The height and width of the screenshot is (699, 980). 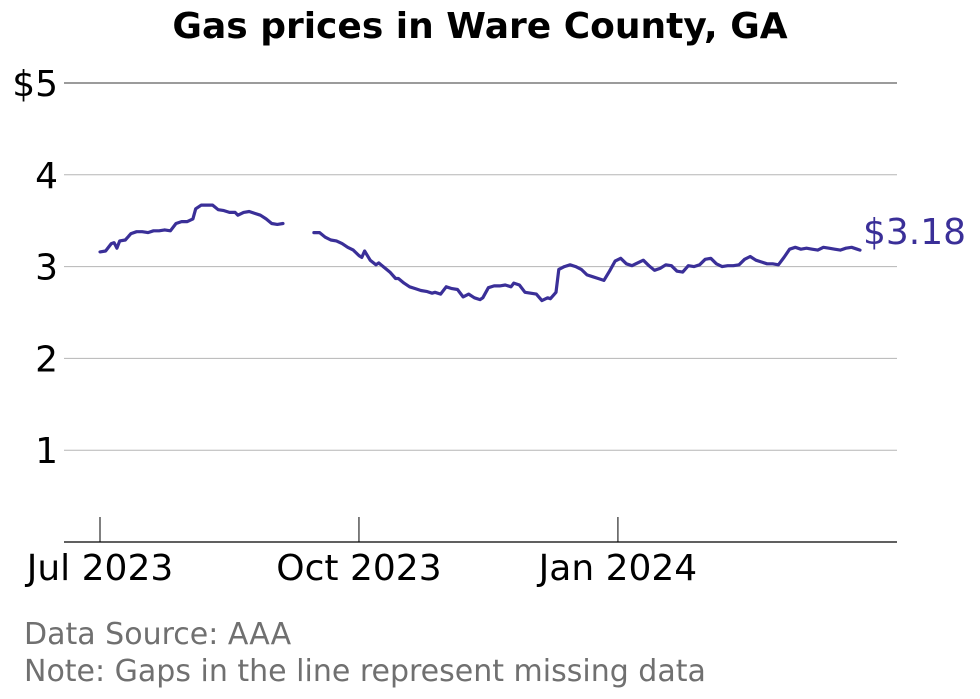 I want to click on x-tick-label: Jul 2023, so click(x=99, y=568).